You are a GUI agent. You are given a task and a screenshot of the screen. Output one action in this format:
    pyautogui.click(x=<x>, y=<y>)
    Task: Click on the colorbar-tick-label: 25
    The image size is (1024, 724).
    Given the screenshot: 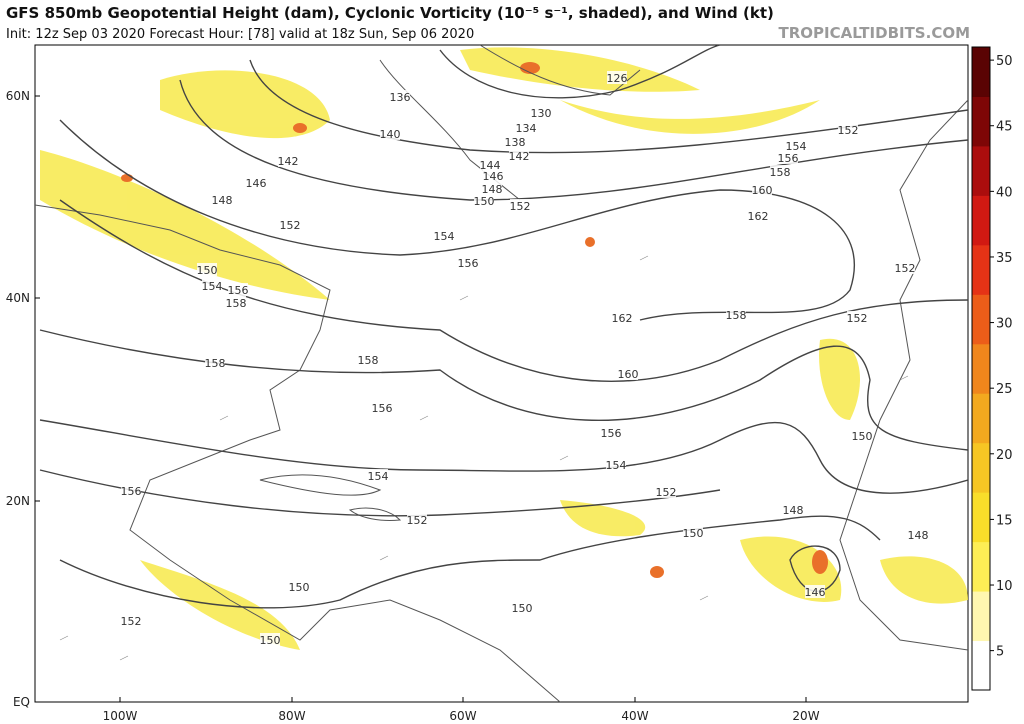 What is the action you would take?
    pyautogui.click(x=1004, y=389)
    